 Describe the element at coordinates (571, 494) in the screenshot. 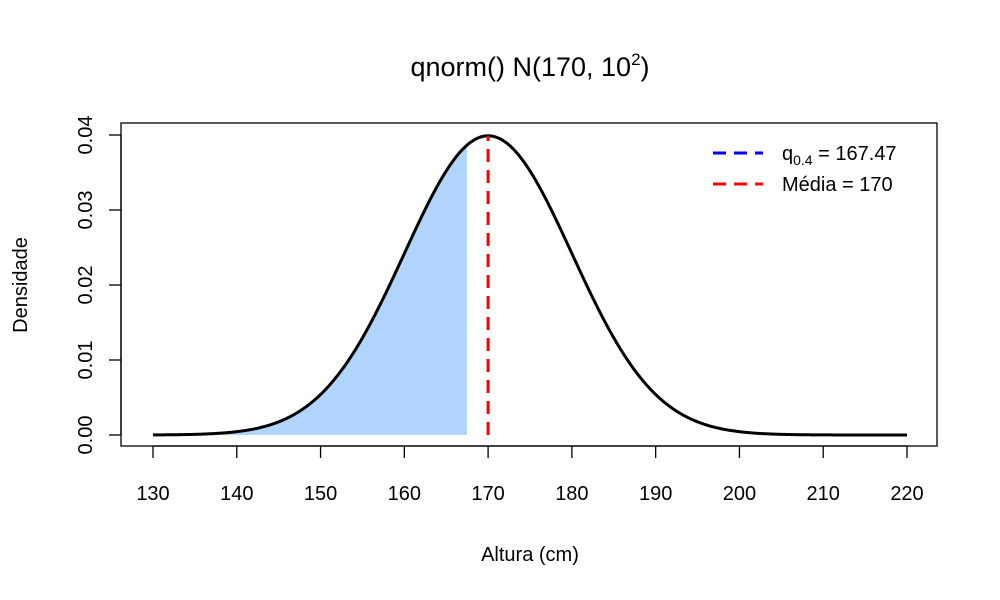

I see `x-tick-label-180: 180` at that location.